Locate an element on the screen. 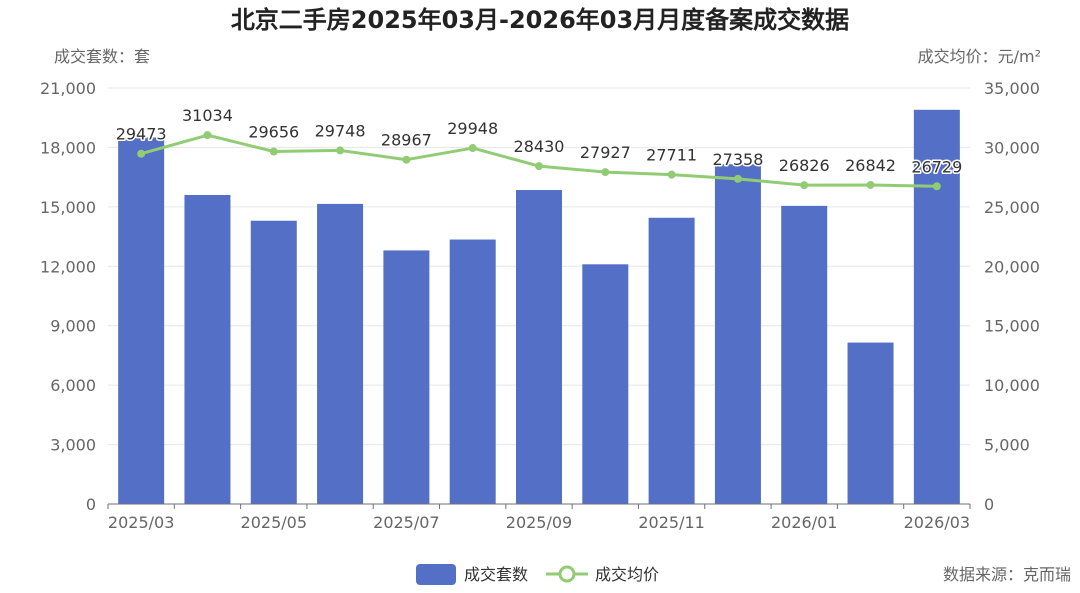  y-left-tick-label: 6,000 is located at coordinates (73, 385).